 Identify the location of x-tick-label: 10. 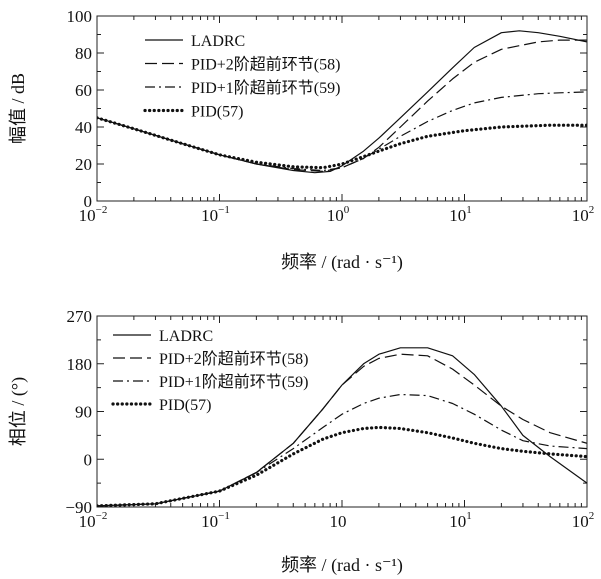
(338, 521).